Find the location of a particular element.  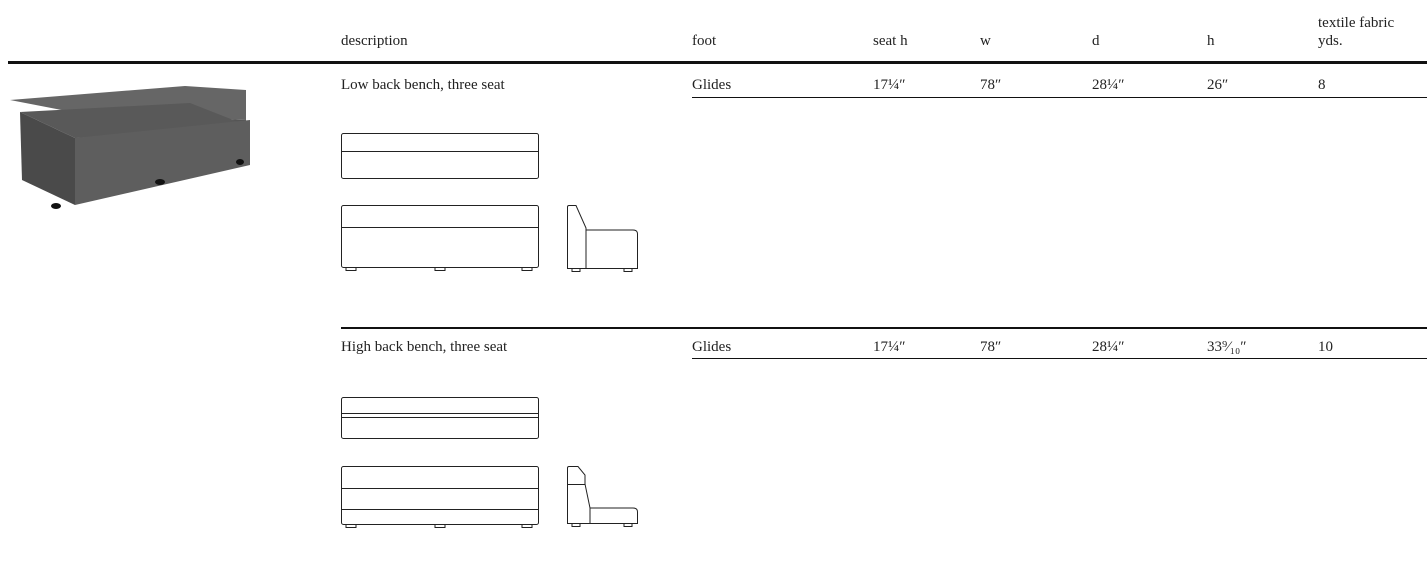

cell: 33⁹⁄₁₀″ is located at coordinates (1227, 347).